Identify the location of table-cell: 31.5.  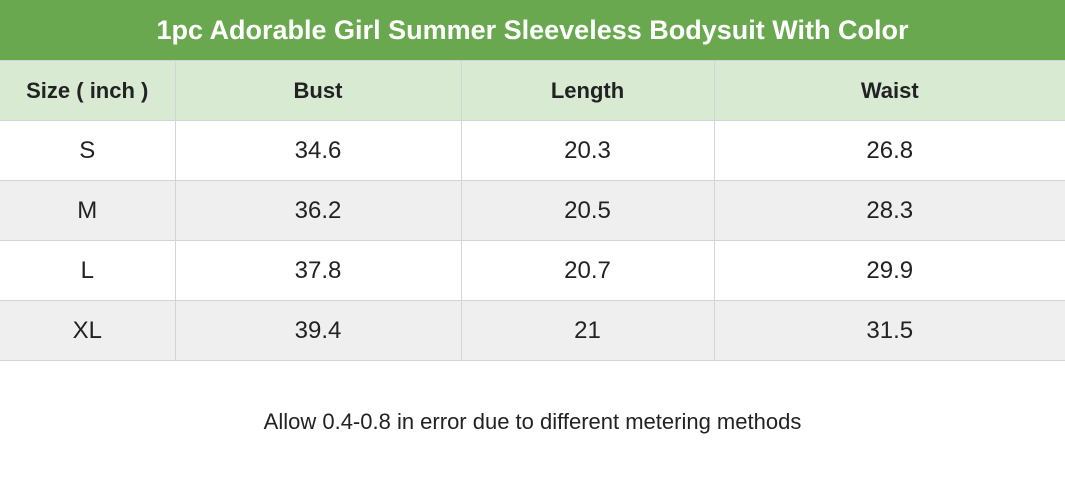
(889, 330).